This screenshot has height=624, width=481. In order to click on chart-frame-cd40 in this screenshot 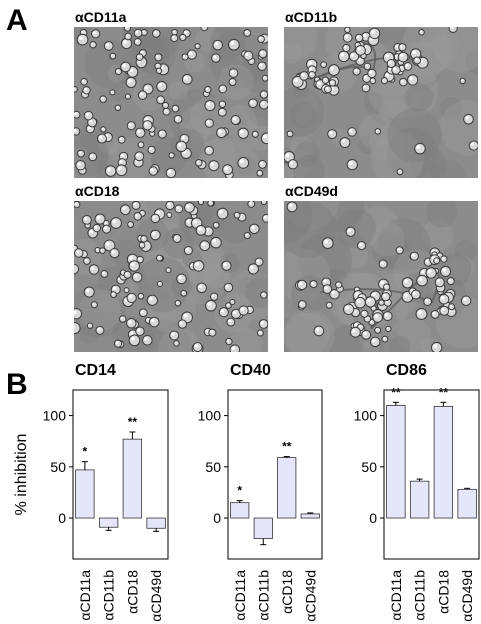, I will do `click(275, 474)`.